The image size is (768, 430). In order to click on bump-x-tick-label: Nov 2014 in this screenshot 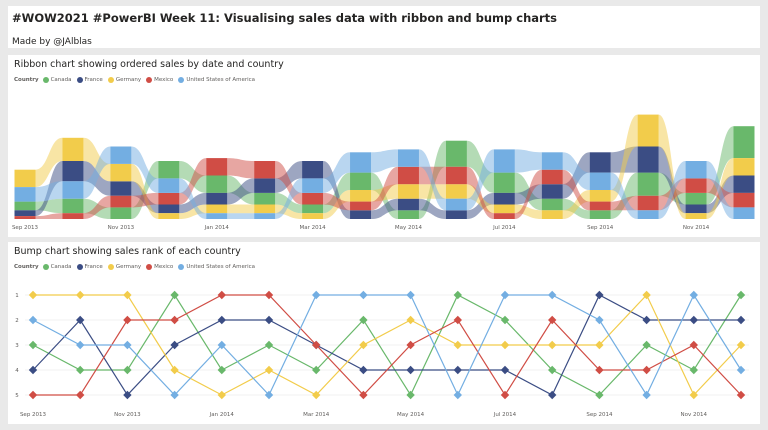, I will do `click(694, 415)`.